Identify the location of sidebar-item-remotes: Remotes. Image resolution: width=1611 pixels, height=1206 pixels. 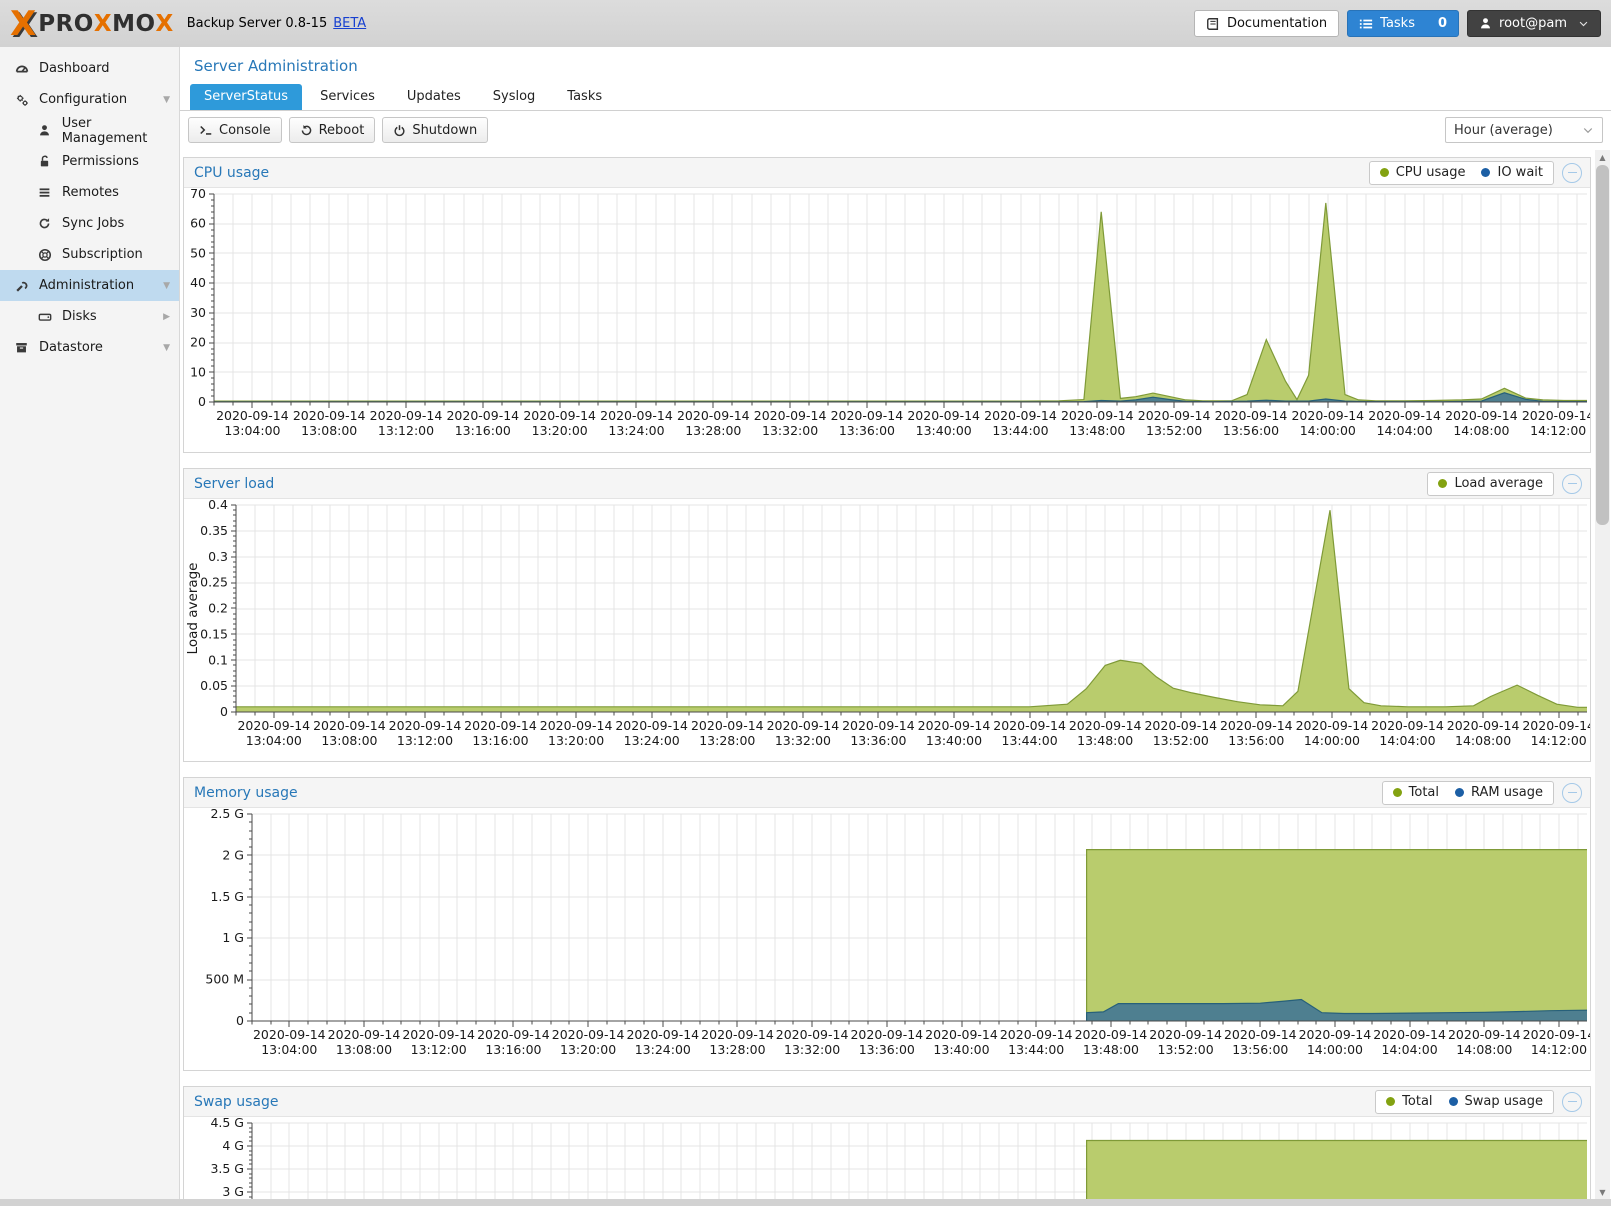
(89, 192).